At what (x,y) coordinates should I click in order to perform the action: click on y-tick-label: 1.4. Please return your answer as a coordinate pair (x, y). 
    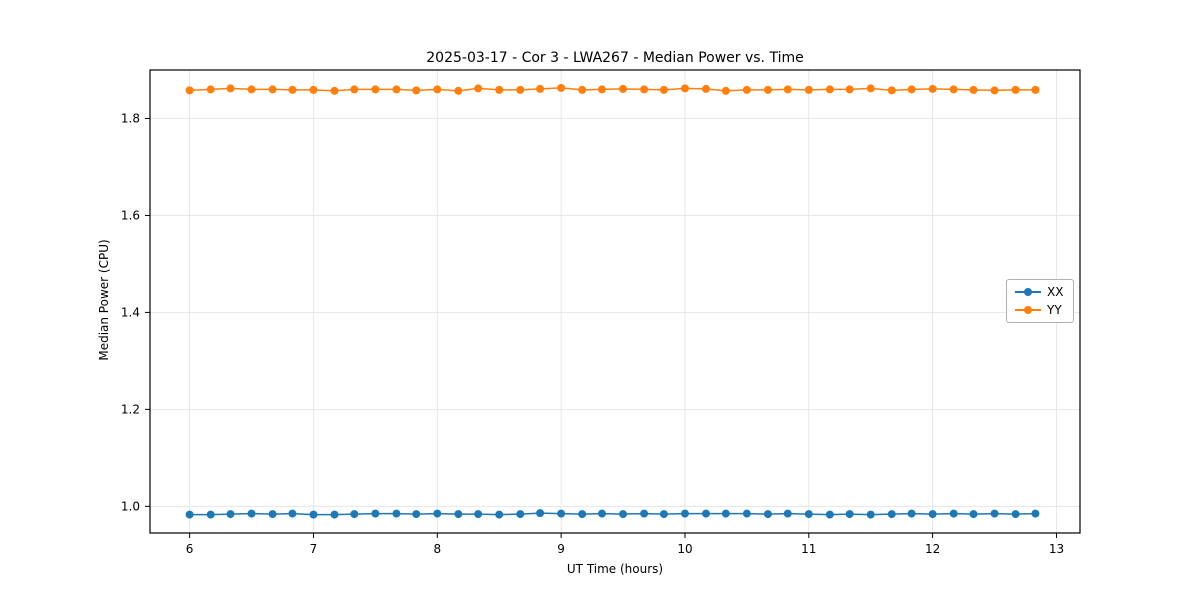
    Looking at the image, I should click on (130, 312).